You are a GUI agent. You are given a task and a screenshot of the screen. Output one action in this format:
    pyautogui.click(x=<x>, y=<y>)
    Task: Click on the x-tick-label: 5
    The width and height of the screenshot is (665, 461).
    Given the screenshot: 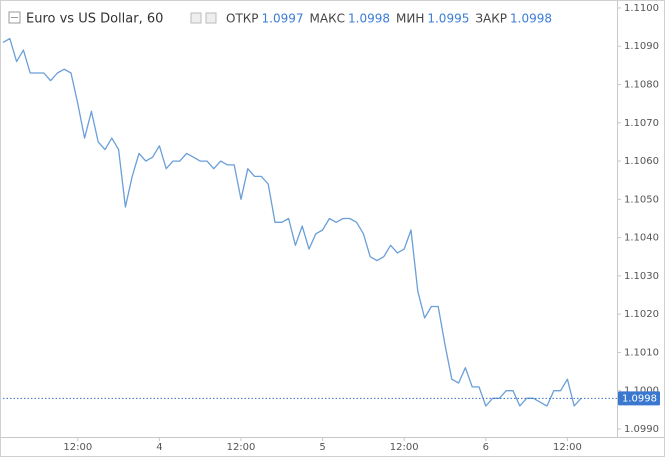 What is the action you would take?
    pyautogui.click(x=322, y=447)
    